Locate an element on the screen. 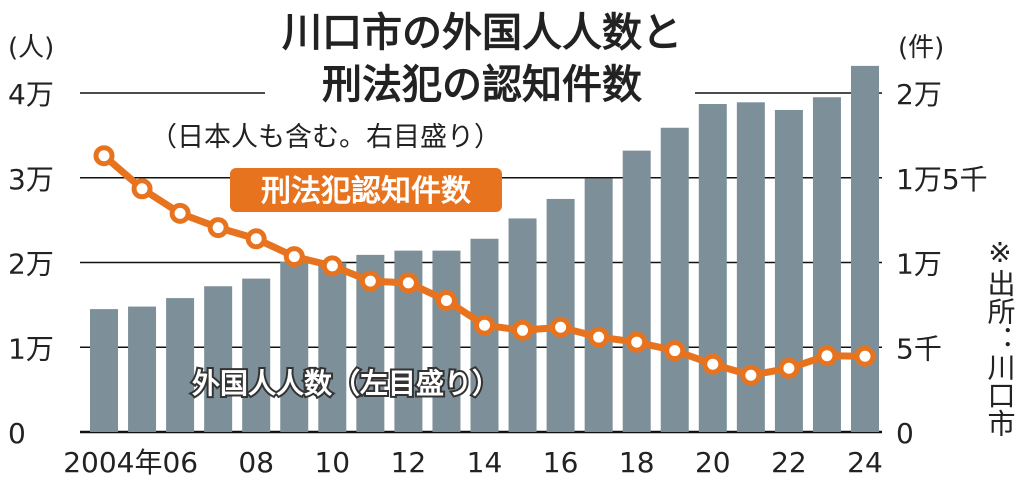 The width and height of the screenshot is (1024, 488). x-tick-label: 18 is located at coordinates (637, 462).